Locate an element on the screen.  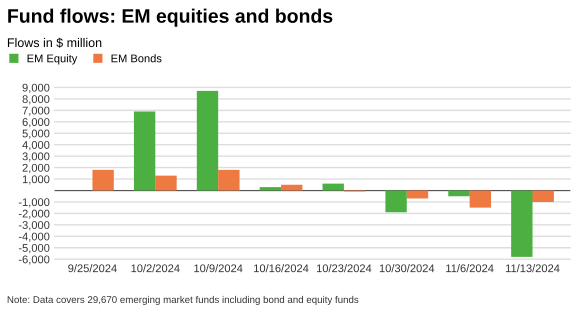
y-tick-label: 2,000 is located at coordinates (36, 169).